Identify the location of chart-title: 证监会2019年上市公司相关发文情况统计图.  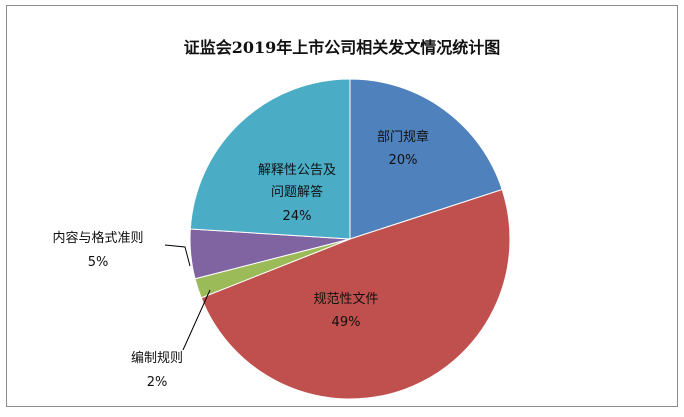
(342, 47).